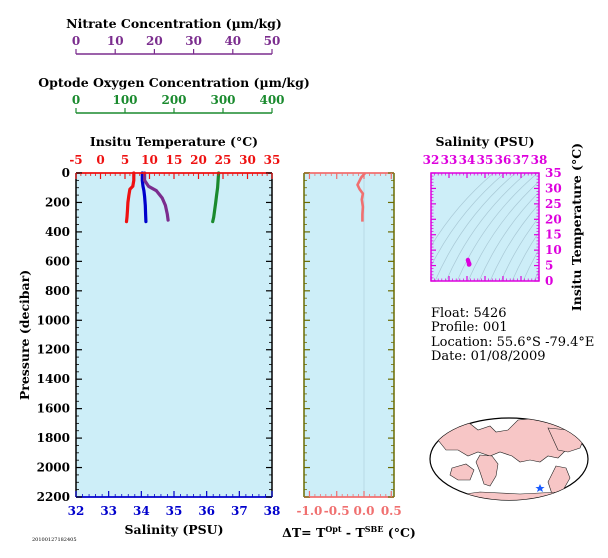 This screenshot has height=558, width=608. I want to click on ts-salinity-tick-label-0: 32, so click(431, 160).